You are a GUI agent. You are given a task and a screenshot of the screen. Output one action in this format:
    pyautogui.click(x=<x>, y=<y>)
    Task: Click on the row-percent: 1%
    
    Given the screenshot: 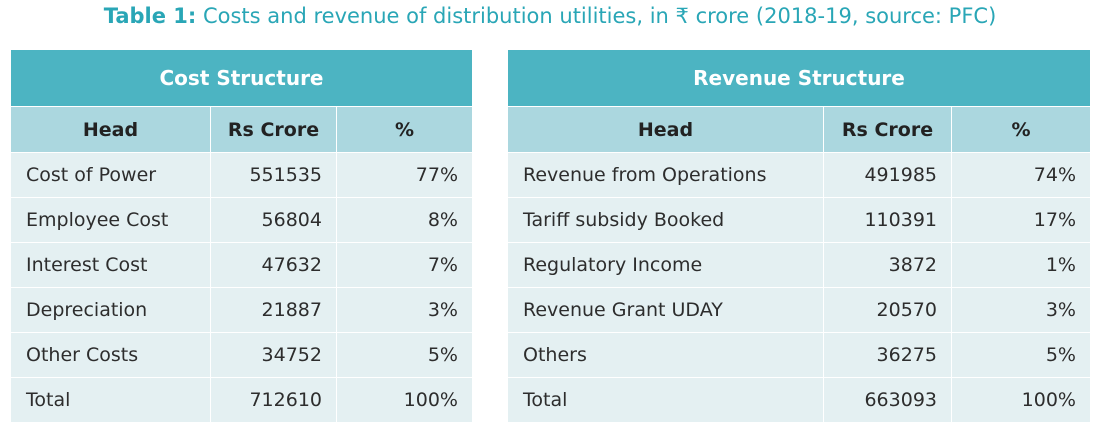 What is the action you would take?
    pyautogui.click(x=1021, y=265)
    